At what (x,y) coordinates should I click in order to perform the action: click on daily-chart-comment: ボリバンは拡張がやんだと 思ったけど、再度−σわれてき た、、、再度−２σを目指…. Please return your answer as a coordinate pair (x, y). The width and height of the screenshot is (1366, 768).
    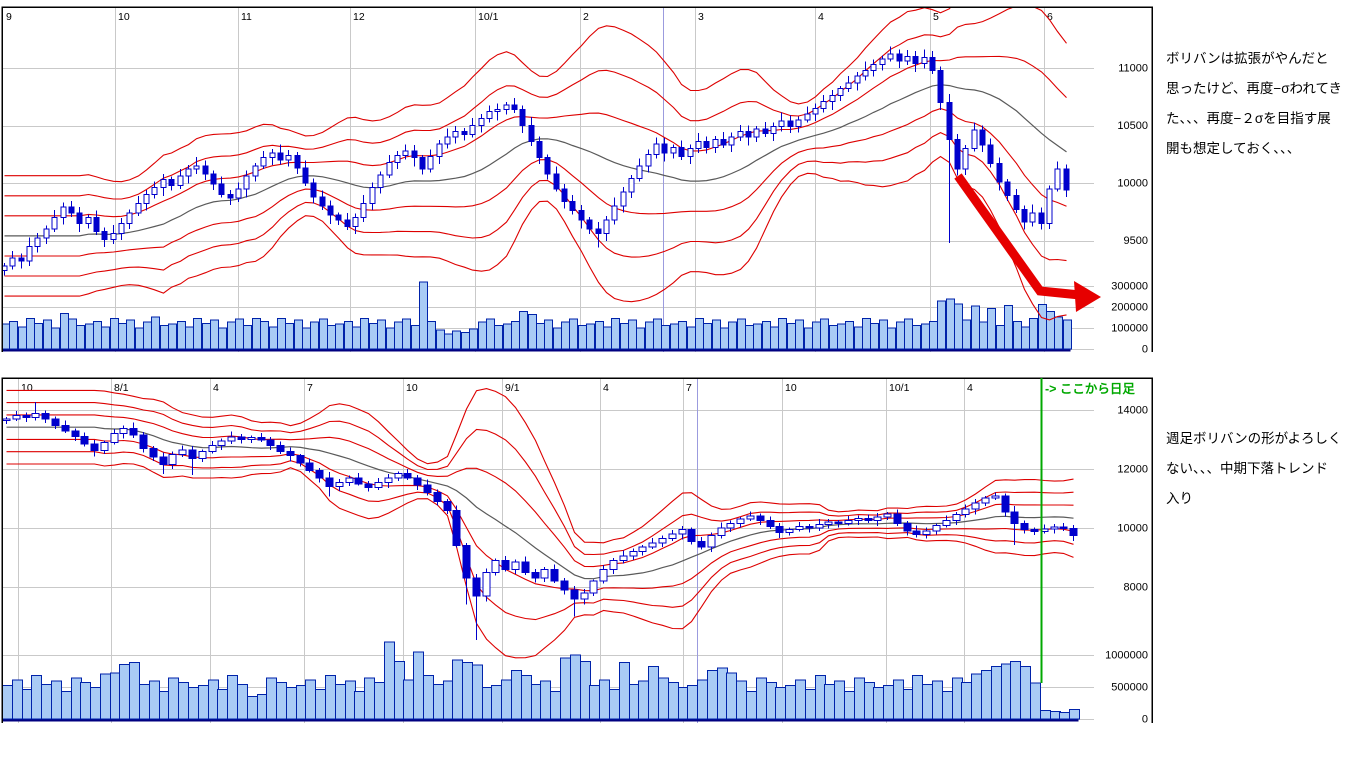
    Looking at the image, I should click on (1265, 104).